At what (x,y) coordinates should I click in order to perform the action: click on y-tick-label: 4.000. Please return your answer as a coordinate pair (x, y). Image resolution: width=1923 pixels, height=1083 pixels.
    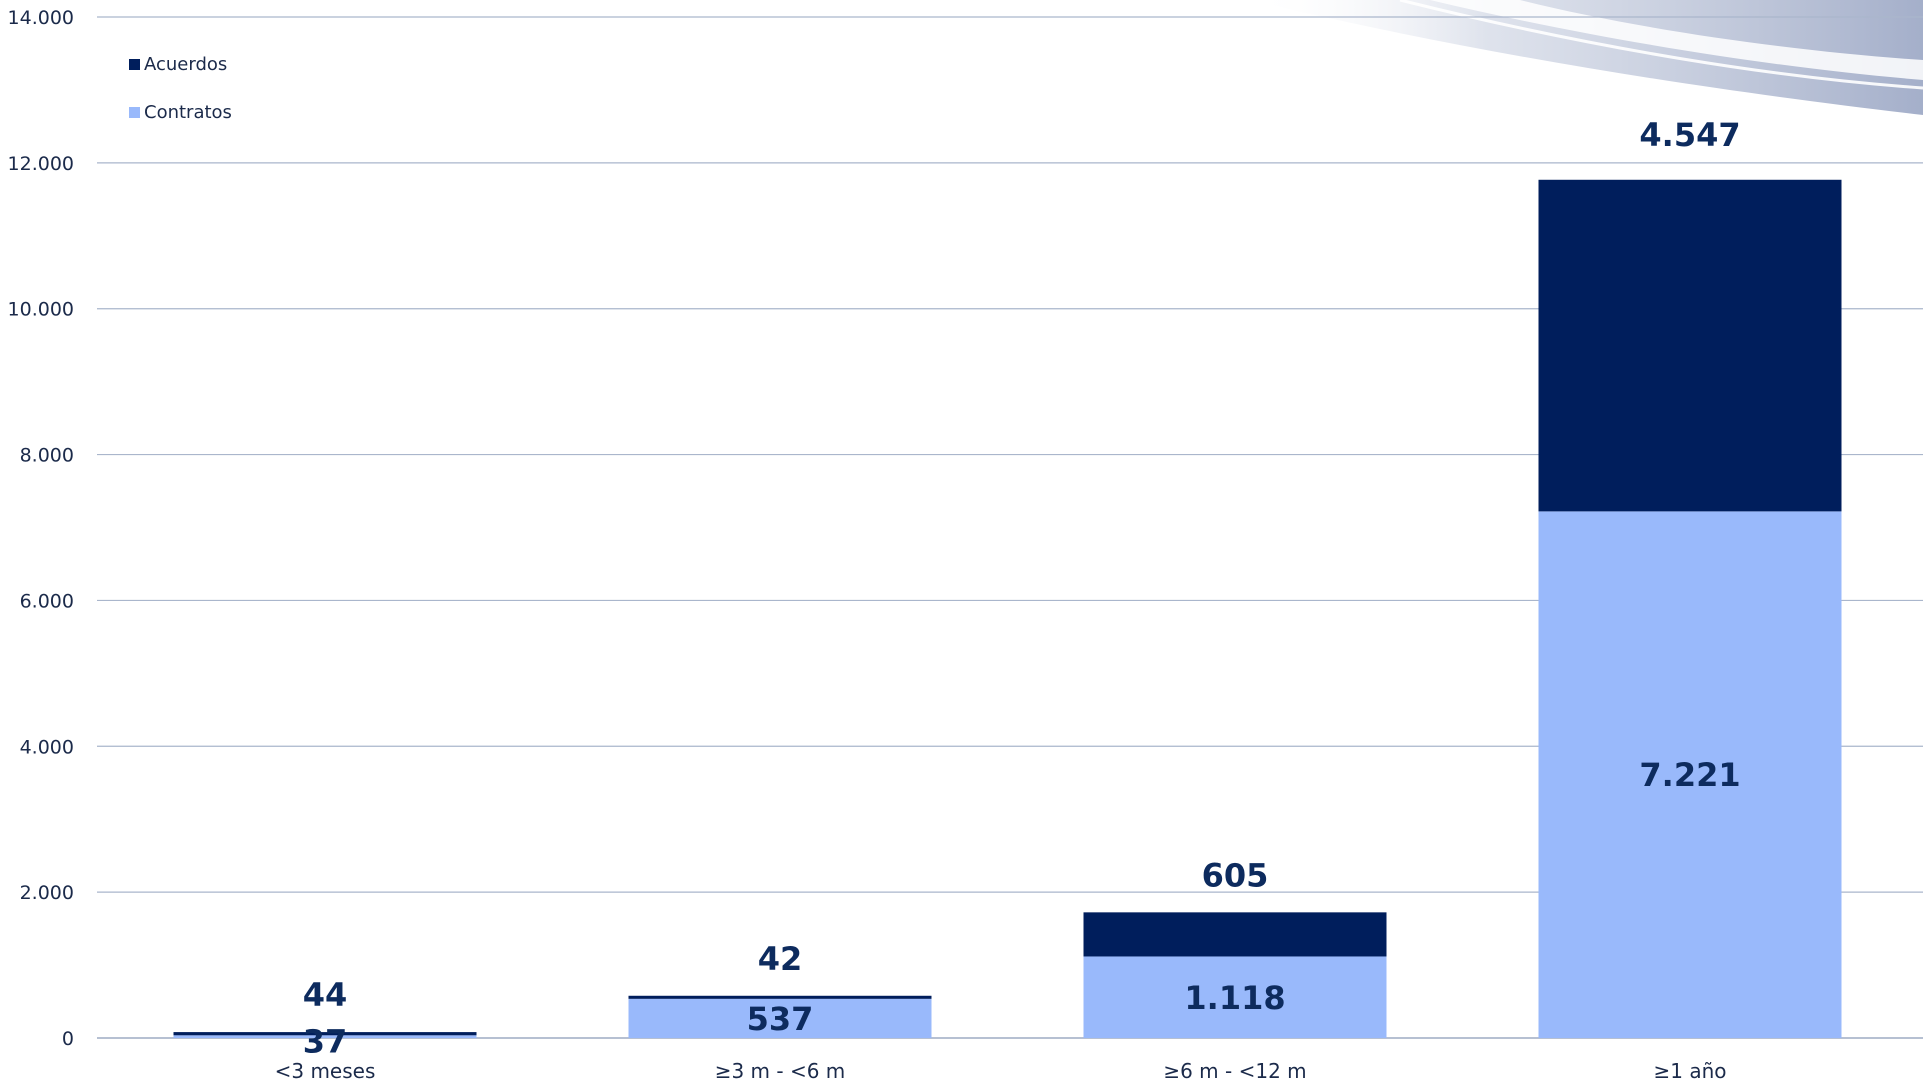
    Looking at the image, I should click on (47, 747).